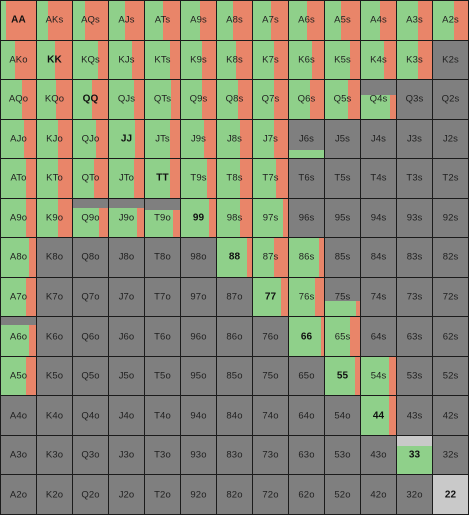 This screenshot has width=469, height=515. Describe the element at coordinates (306, 60) in the screenshot. I see `hand-cell-k6s: K6s` at that location.